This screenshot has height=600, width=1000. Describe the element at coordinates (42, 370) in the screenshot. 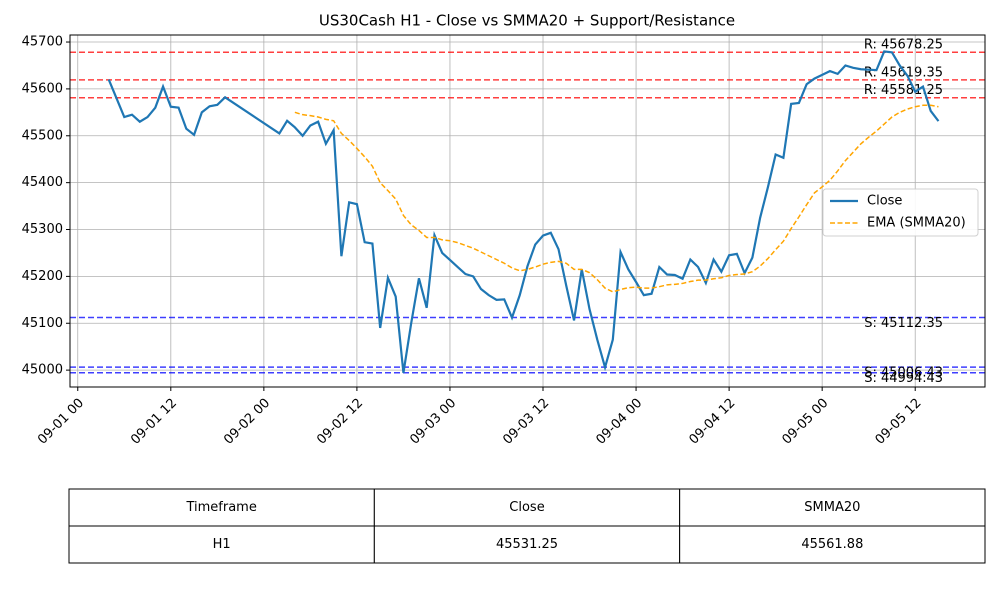

I see `y-tick-label: 45000` at that location.